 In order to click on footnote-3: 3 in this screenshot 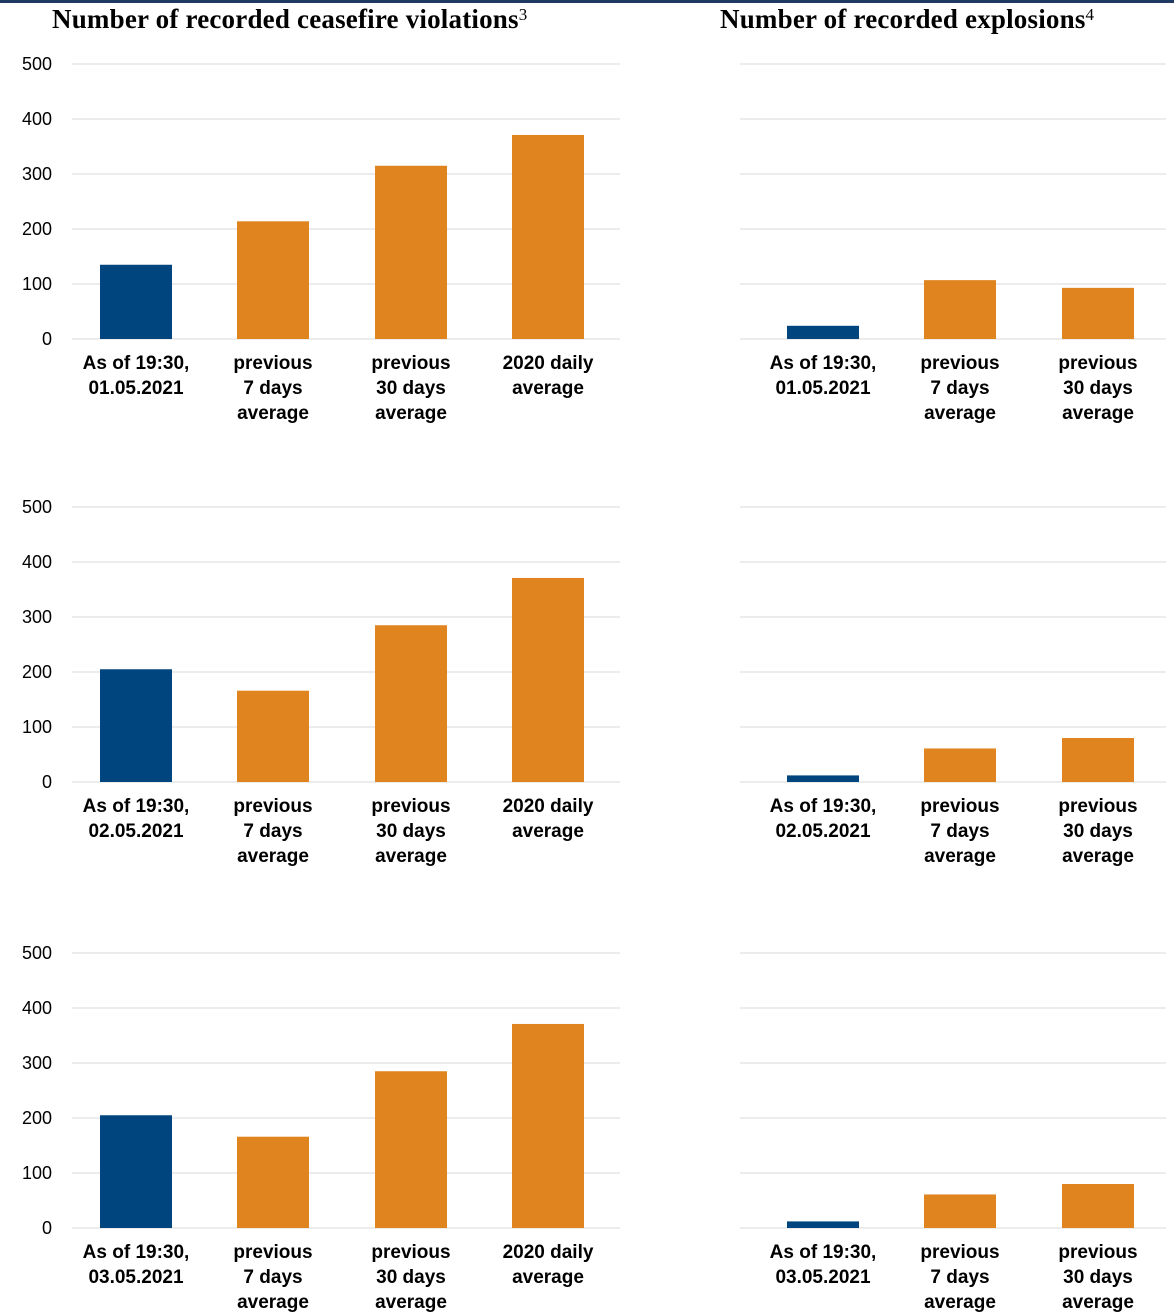, I will do `click(523, 14)`.